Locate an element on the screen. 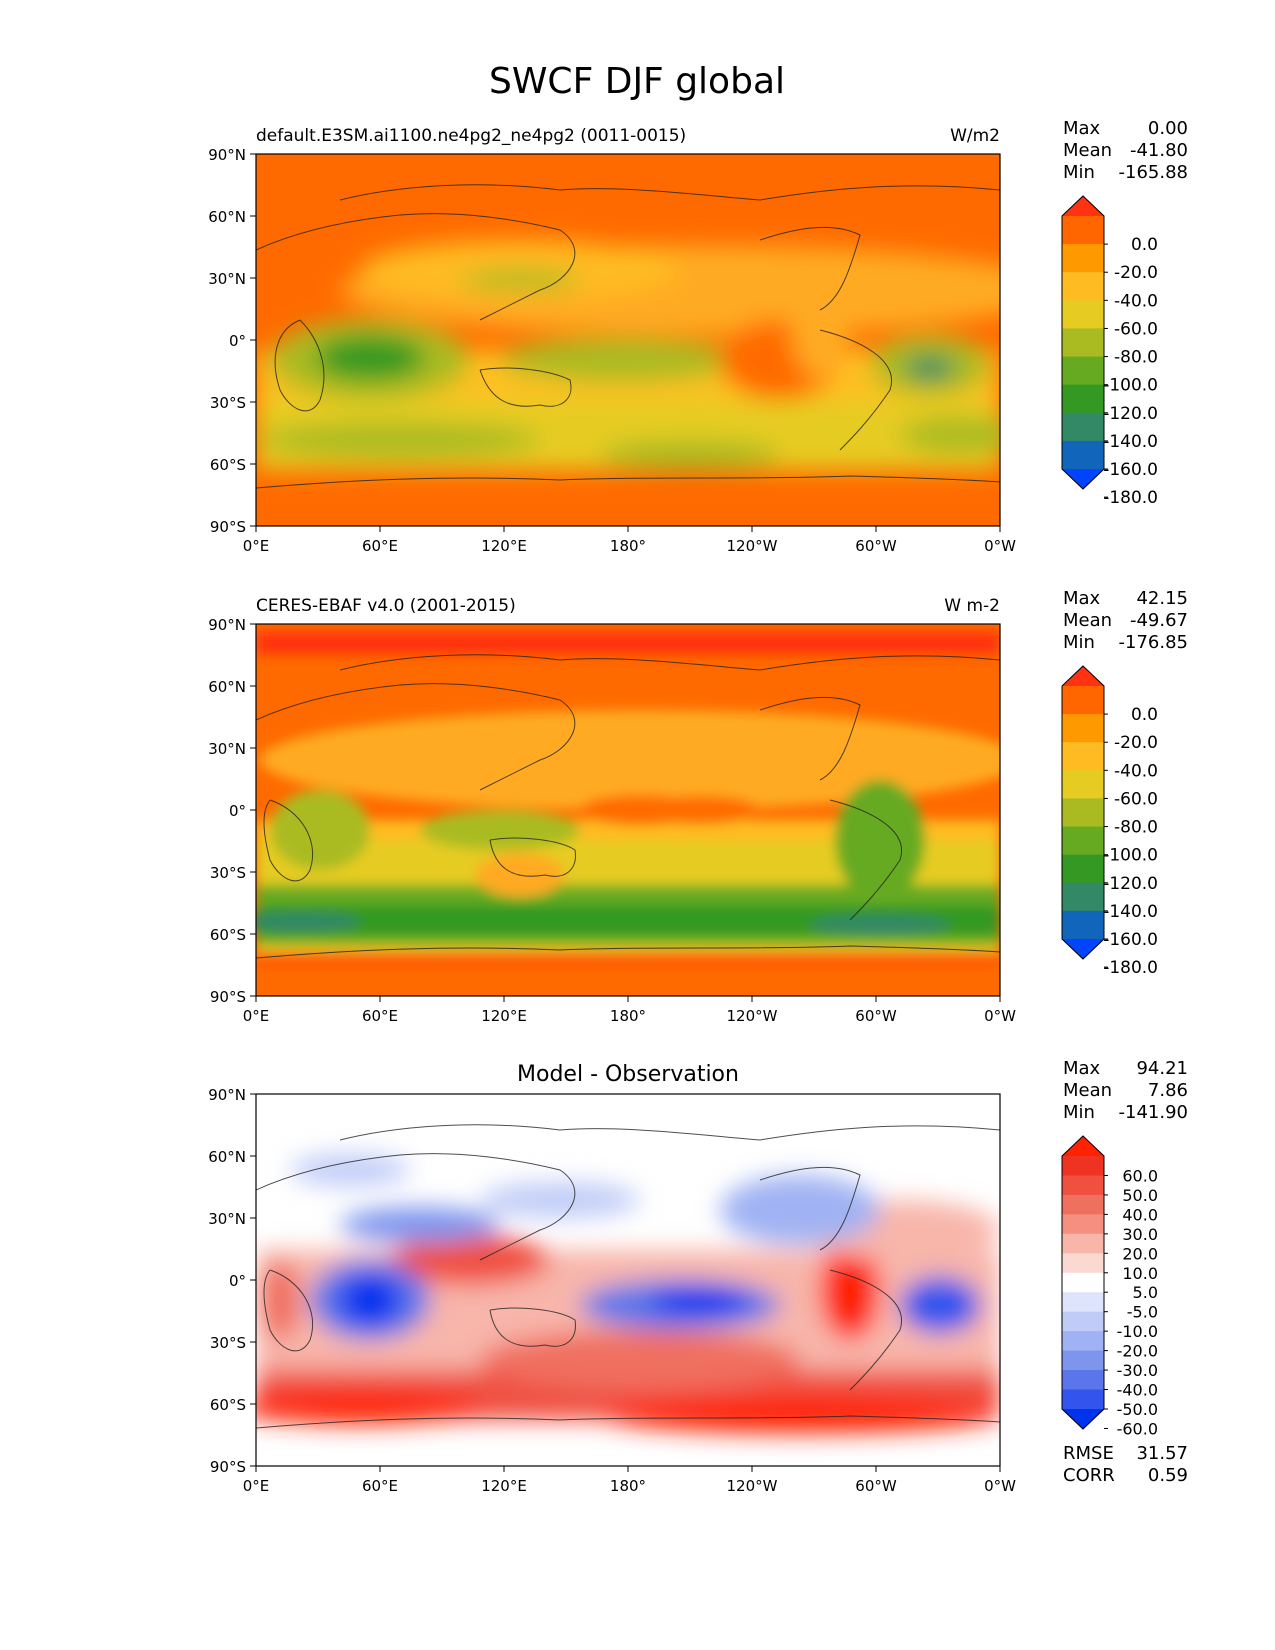 The height and width of the screenshot is (1650, 1275). lon-tick-label: 180° is located at coordinates (628, 546).